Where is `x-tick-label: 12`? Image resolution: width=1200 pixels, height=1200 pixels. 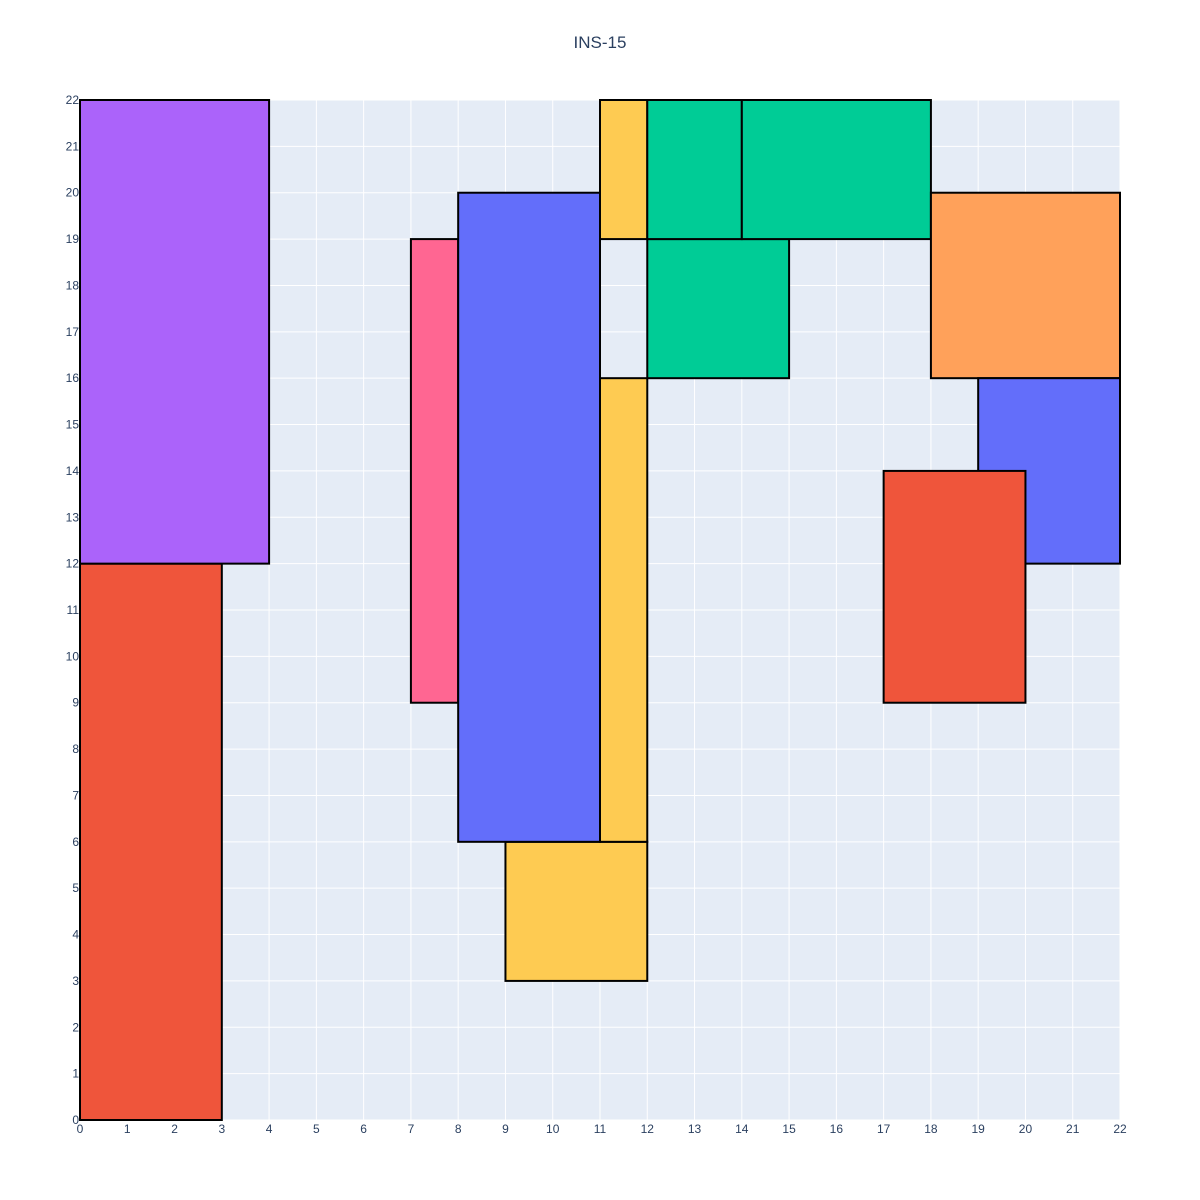 x-tick-label: 12 is located at coordinates (648, 1129).